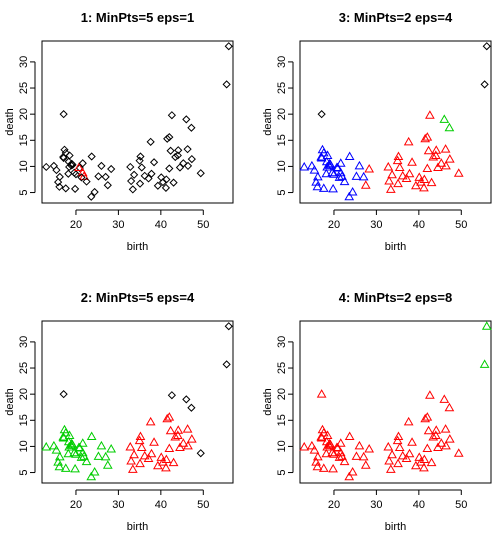 The width and height of the screenshot is (500, 537). I want to click on y-tick-label: 30, so click(282, 342).